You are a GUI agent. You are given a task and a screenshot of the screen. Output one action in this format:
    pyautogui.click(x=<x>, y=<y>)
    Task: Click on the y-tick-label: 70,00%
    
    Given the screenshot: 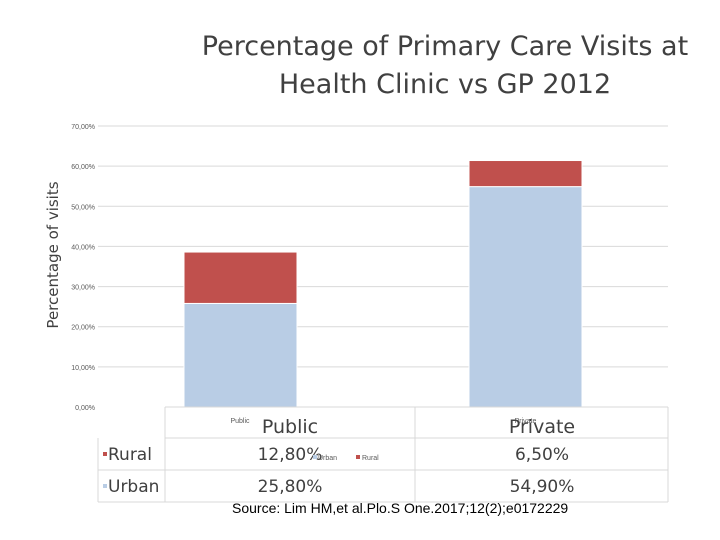 What is the action you would take?
    pyautogui.click(x=83, y=127)
    